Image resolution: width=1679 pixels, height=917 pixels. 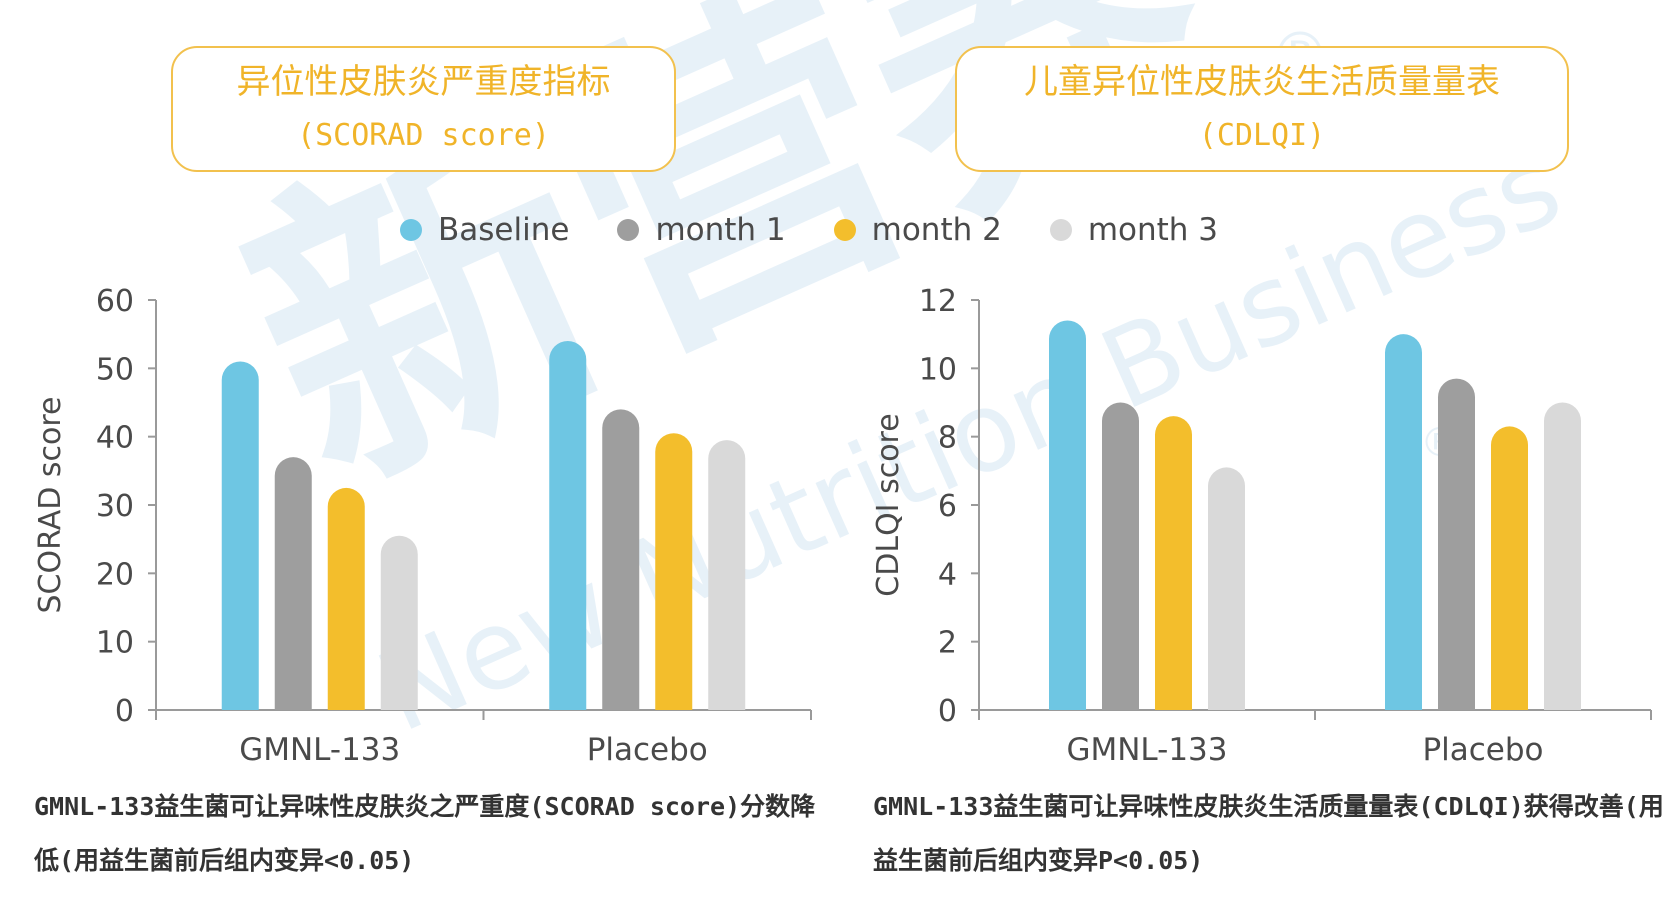 What do you see at coordinates (1067, 515) in the screenshot?
I see `cdlqi-bar-gmnl-133-baseline` at bounding box center [1067, 515].